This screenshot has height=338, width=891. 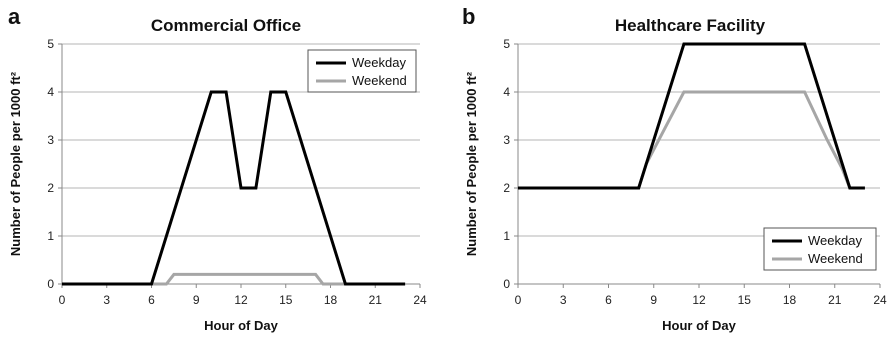 What do you see at coordinates (690, 25) in the screenshot?
I see `chart-title: Healthcare Facility` at bounding box center [690, 25].